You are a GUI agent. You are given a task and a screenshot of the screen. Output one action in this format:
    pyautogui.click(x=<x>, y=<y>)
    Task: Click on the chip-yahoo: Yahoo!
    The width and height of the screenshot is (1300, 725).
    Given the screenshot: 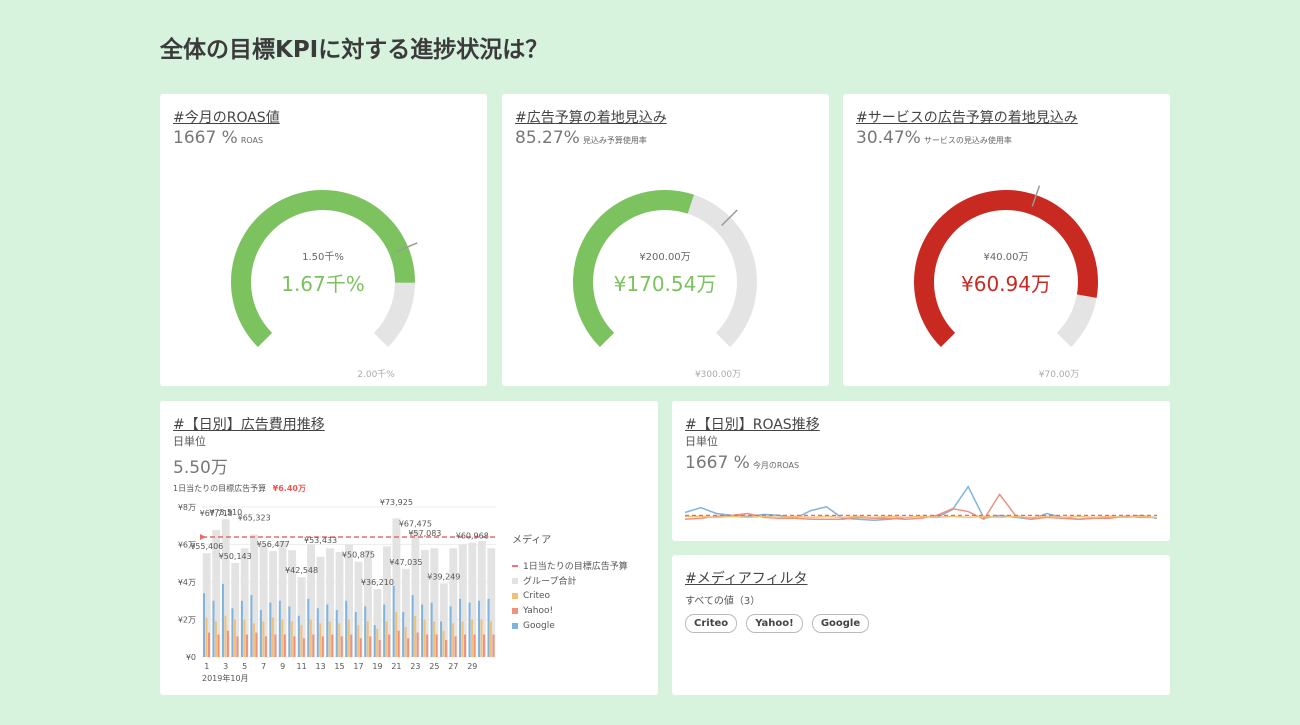 What is the action you would take?
    pyautogui.click(x=774, y=623)
    